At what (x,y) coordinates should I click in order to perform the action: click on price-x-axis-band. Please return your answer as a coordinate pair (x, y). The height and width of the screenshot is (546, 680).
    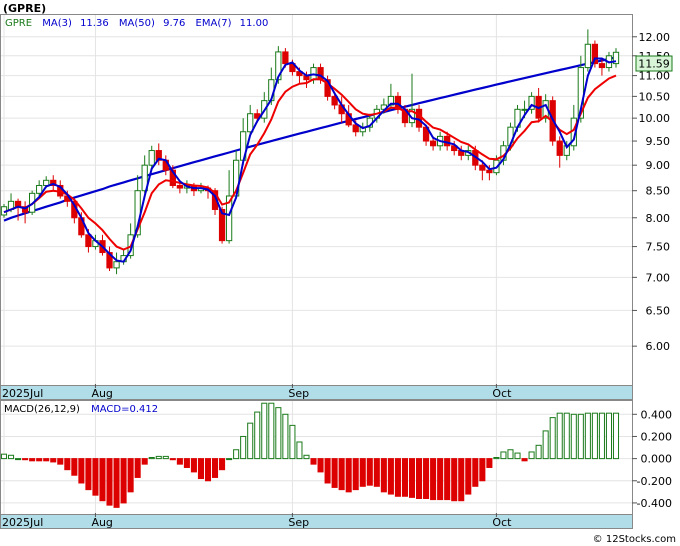
    Looking at the image, I should click on (316, 392).